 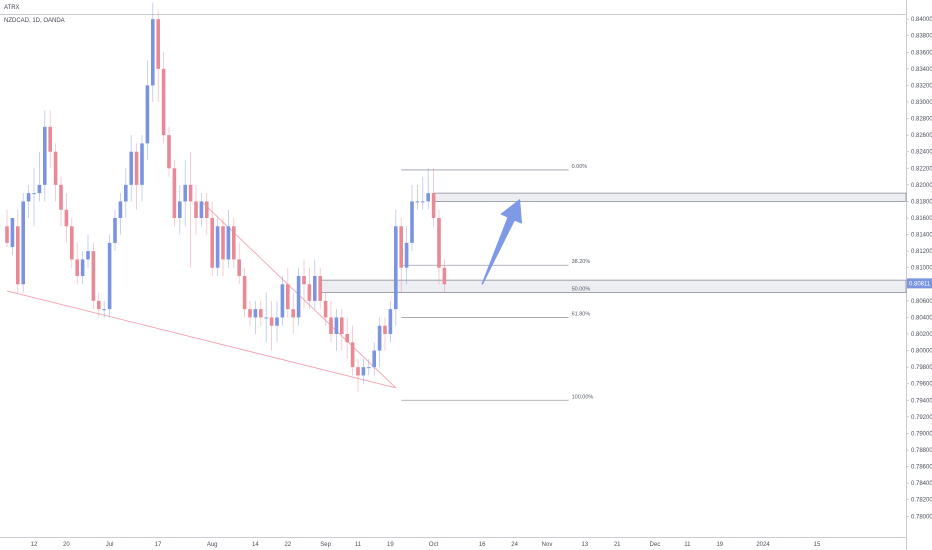 What do you see at coordinates (581, 262) in the screenshot?
I see `fib-label-1: 38.20%` at bounding box center [581, 262].